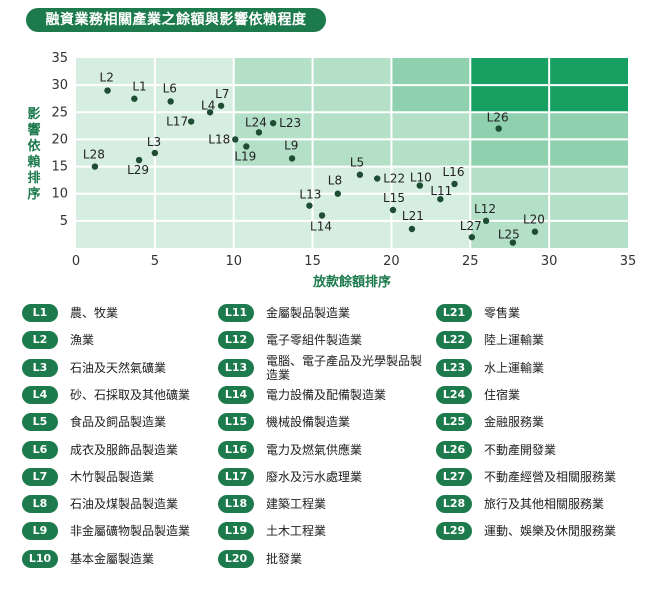 This screenshot has height=592, width=656. Describe the element at coordinates (130, 531) in the screenshot. I see `legend-industry-name: 非金屬礦物製品製造業` at that location.